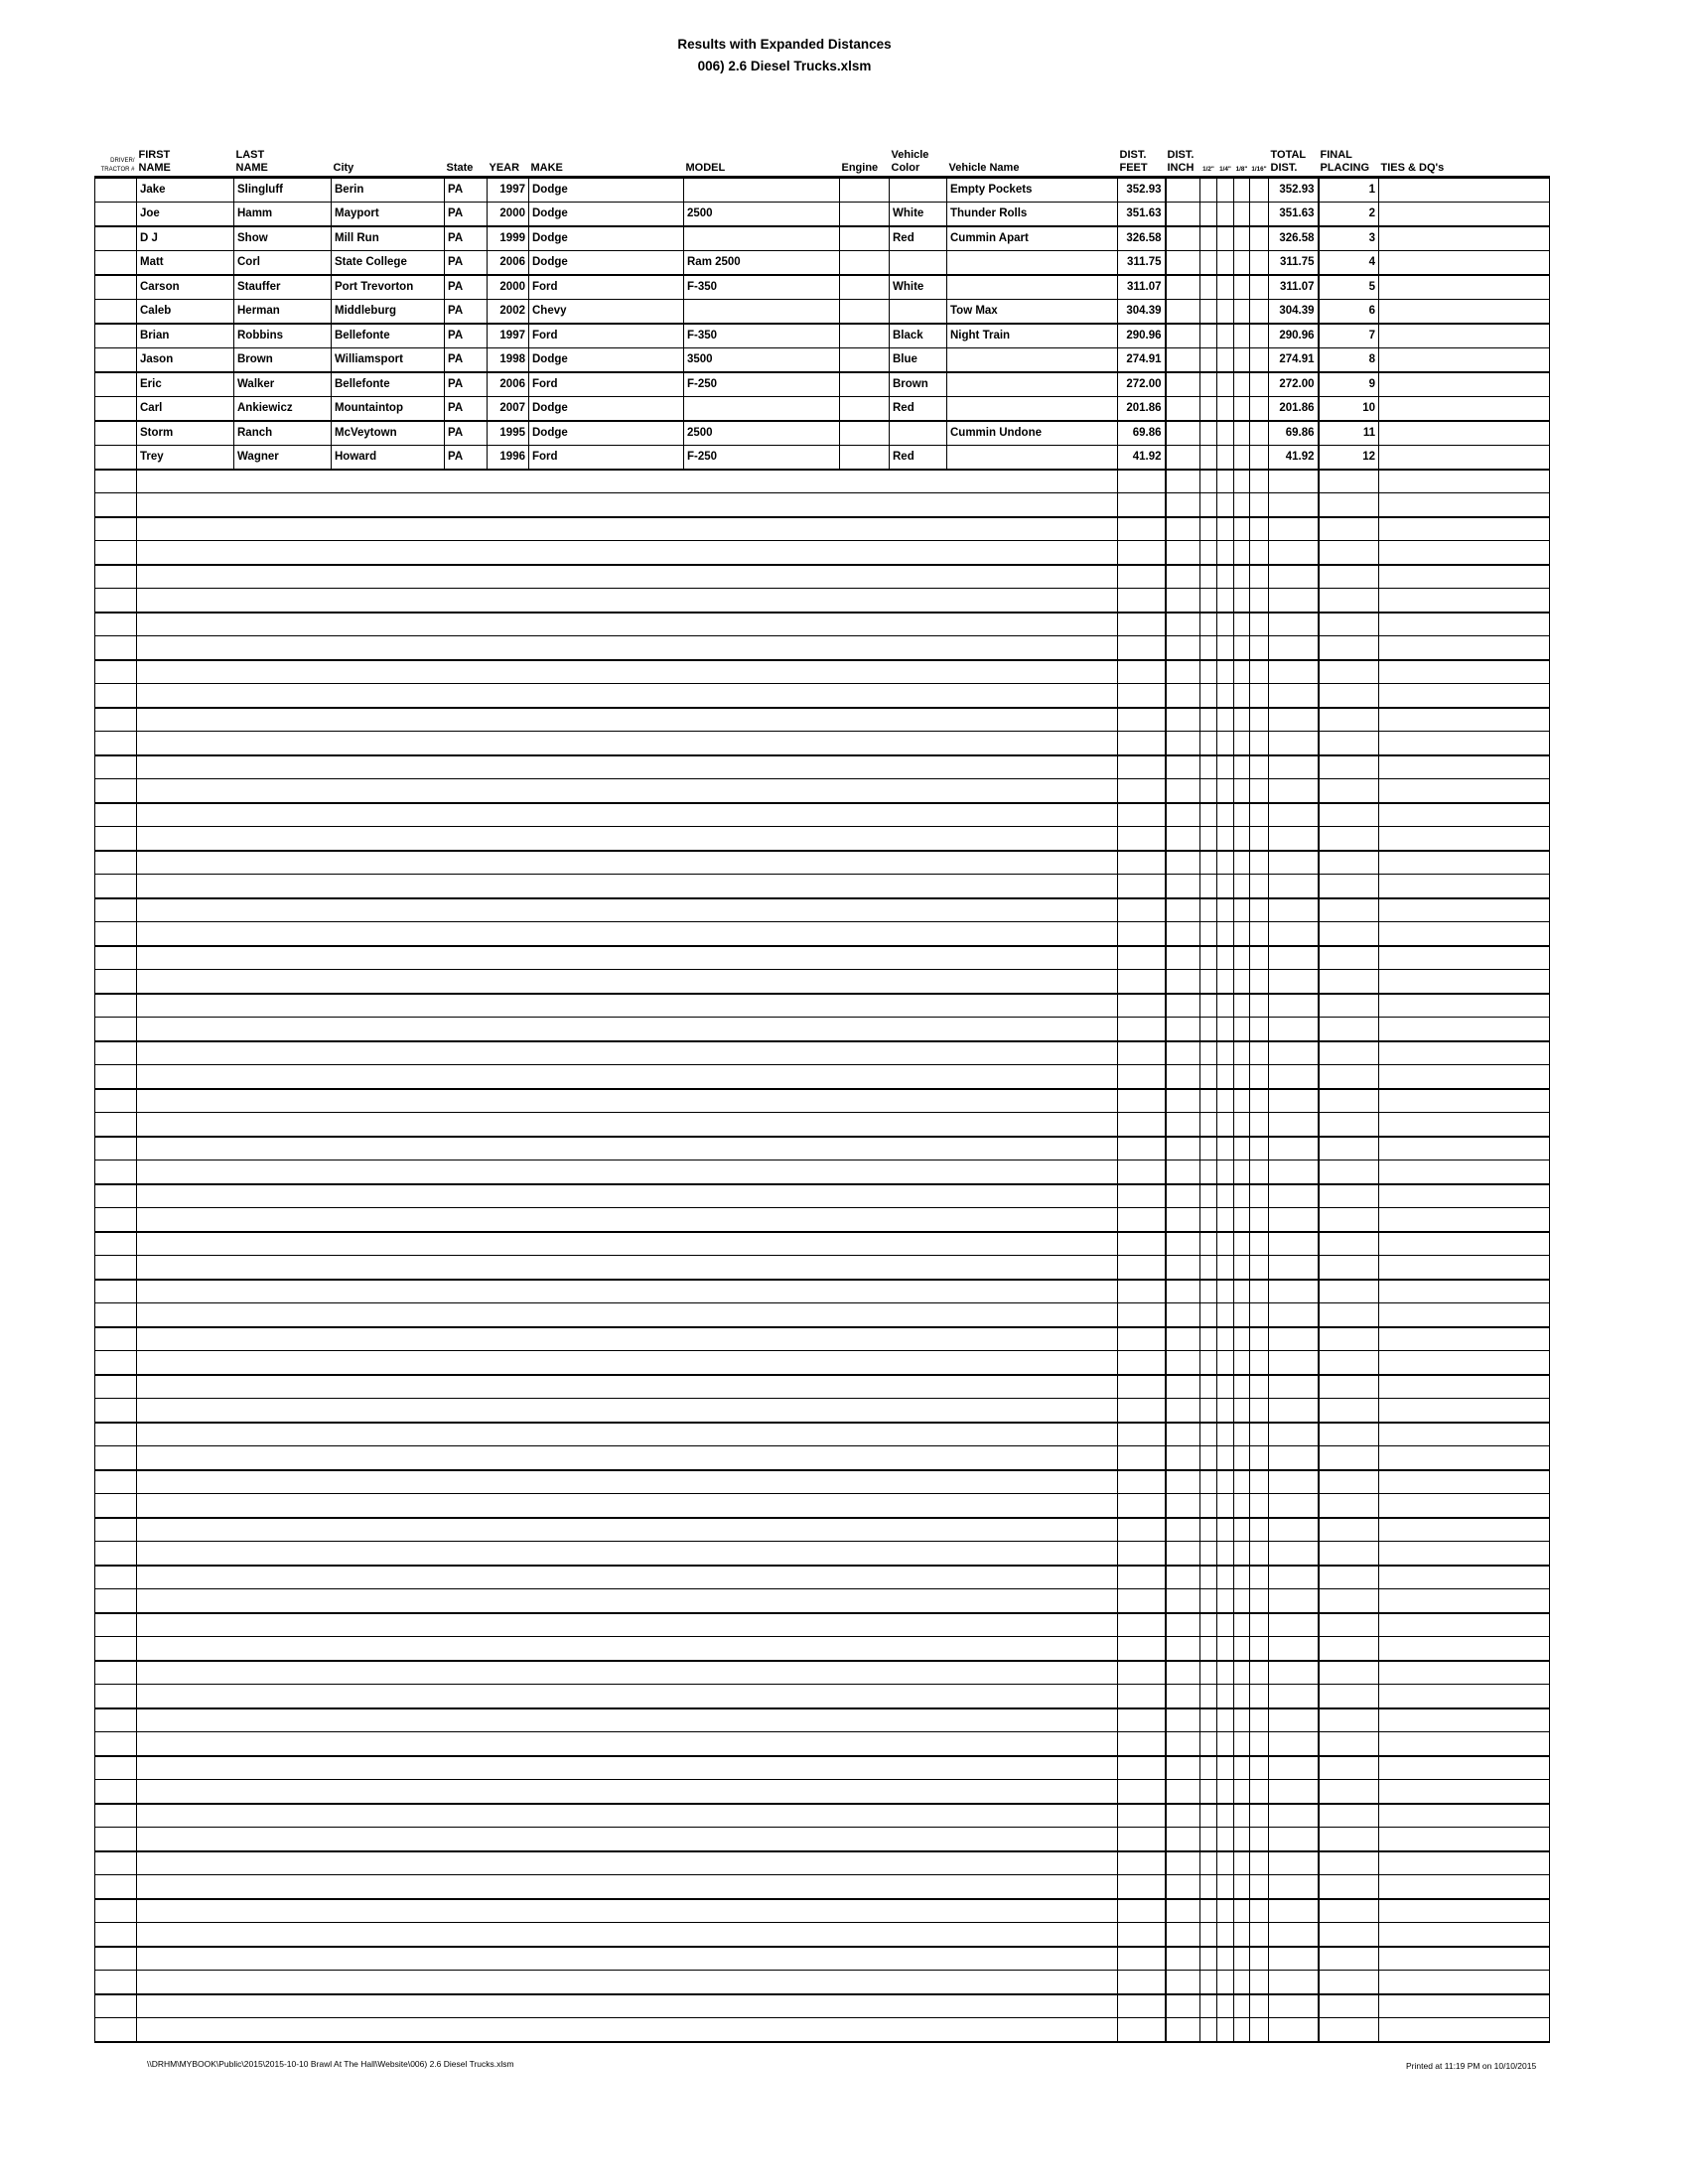 This screenshot has width=1688, height=2184. Describe the element at coordinates (1182, 189) in the screenshot. I see `cell-dist-inch` at that location.